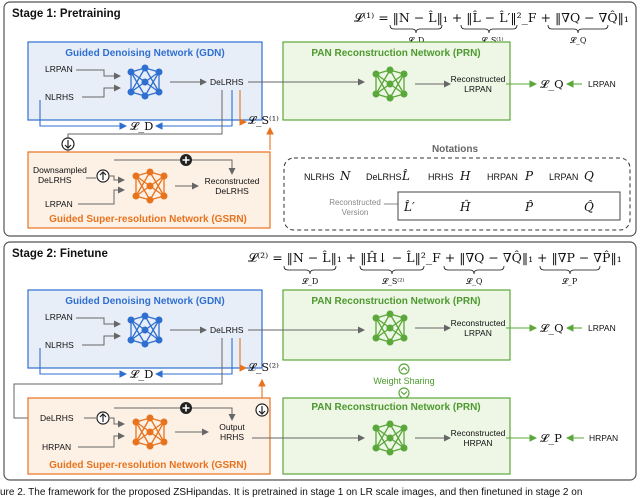 Image resolution: width=640 pixels, height=498 pixels. What do you see at coordinates (478, 323) in the screenshot?
I see `stage2-recon-lrpan-line1: Reconstructed` at bounding box center [478, 323].